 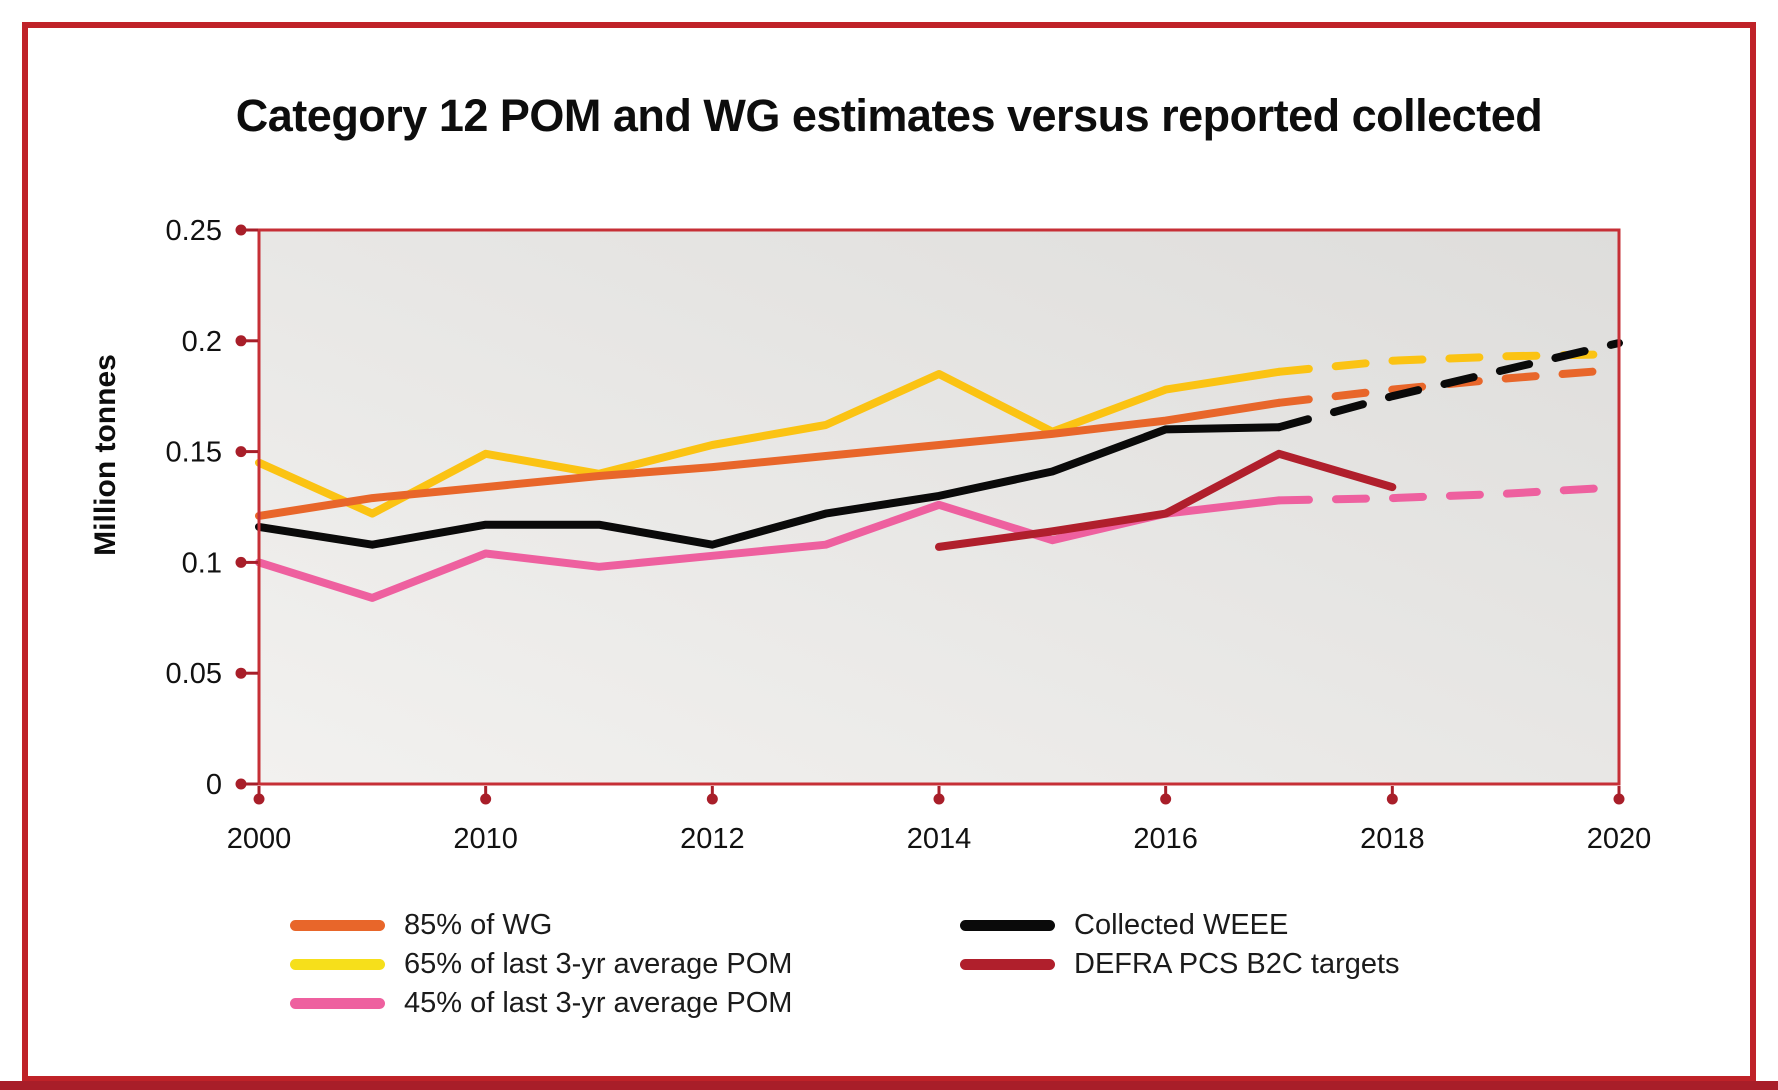 I want to click on legend-label: 45% of last 3-yr average POM, so click(x=598, y=1003).